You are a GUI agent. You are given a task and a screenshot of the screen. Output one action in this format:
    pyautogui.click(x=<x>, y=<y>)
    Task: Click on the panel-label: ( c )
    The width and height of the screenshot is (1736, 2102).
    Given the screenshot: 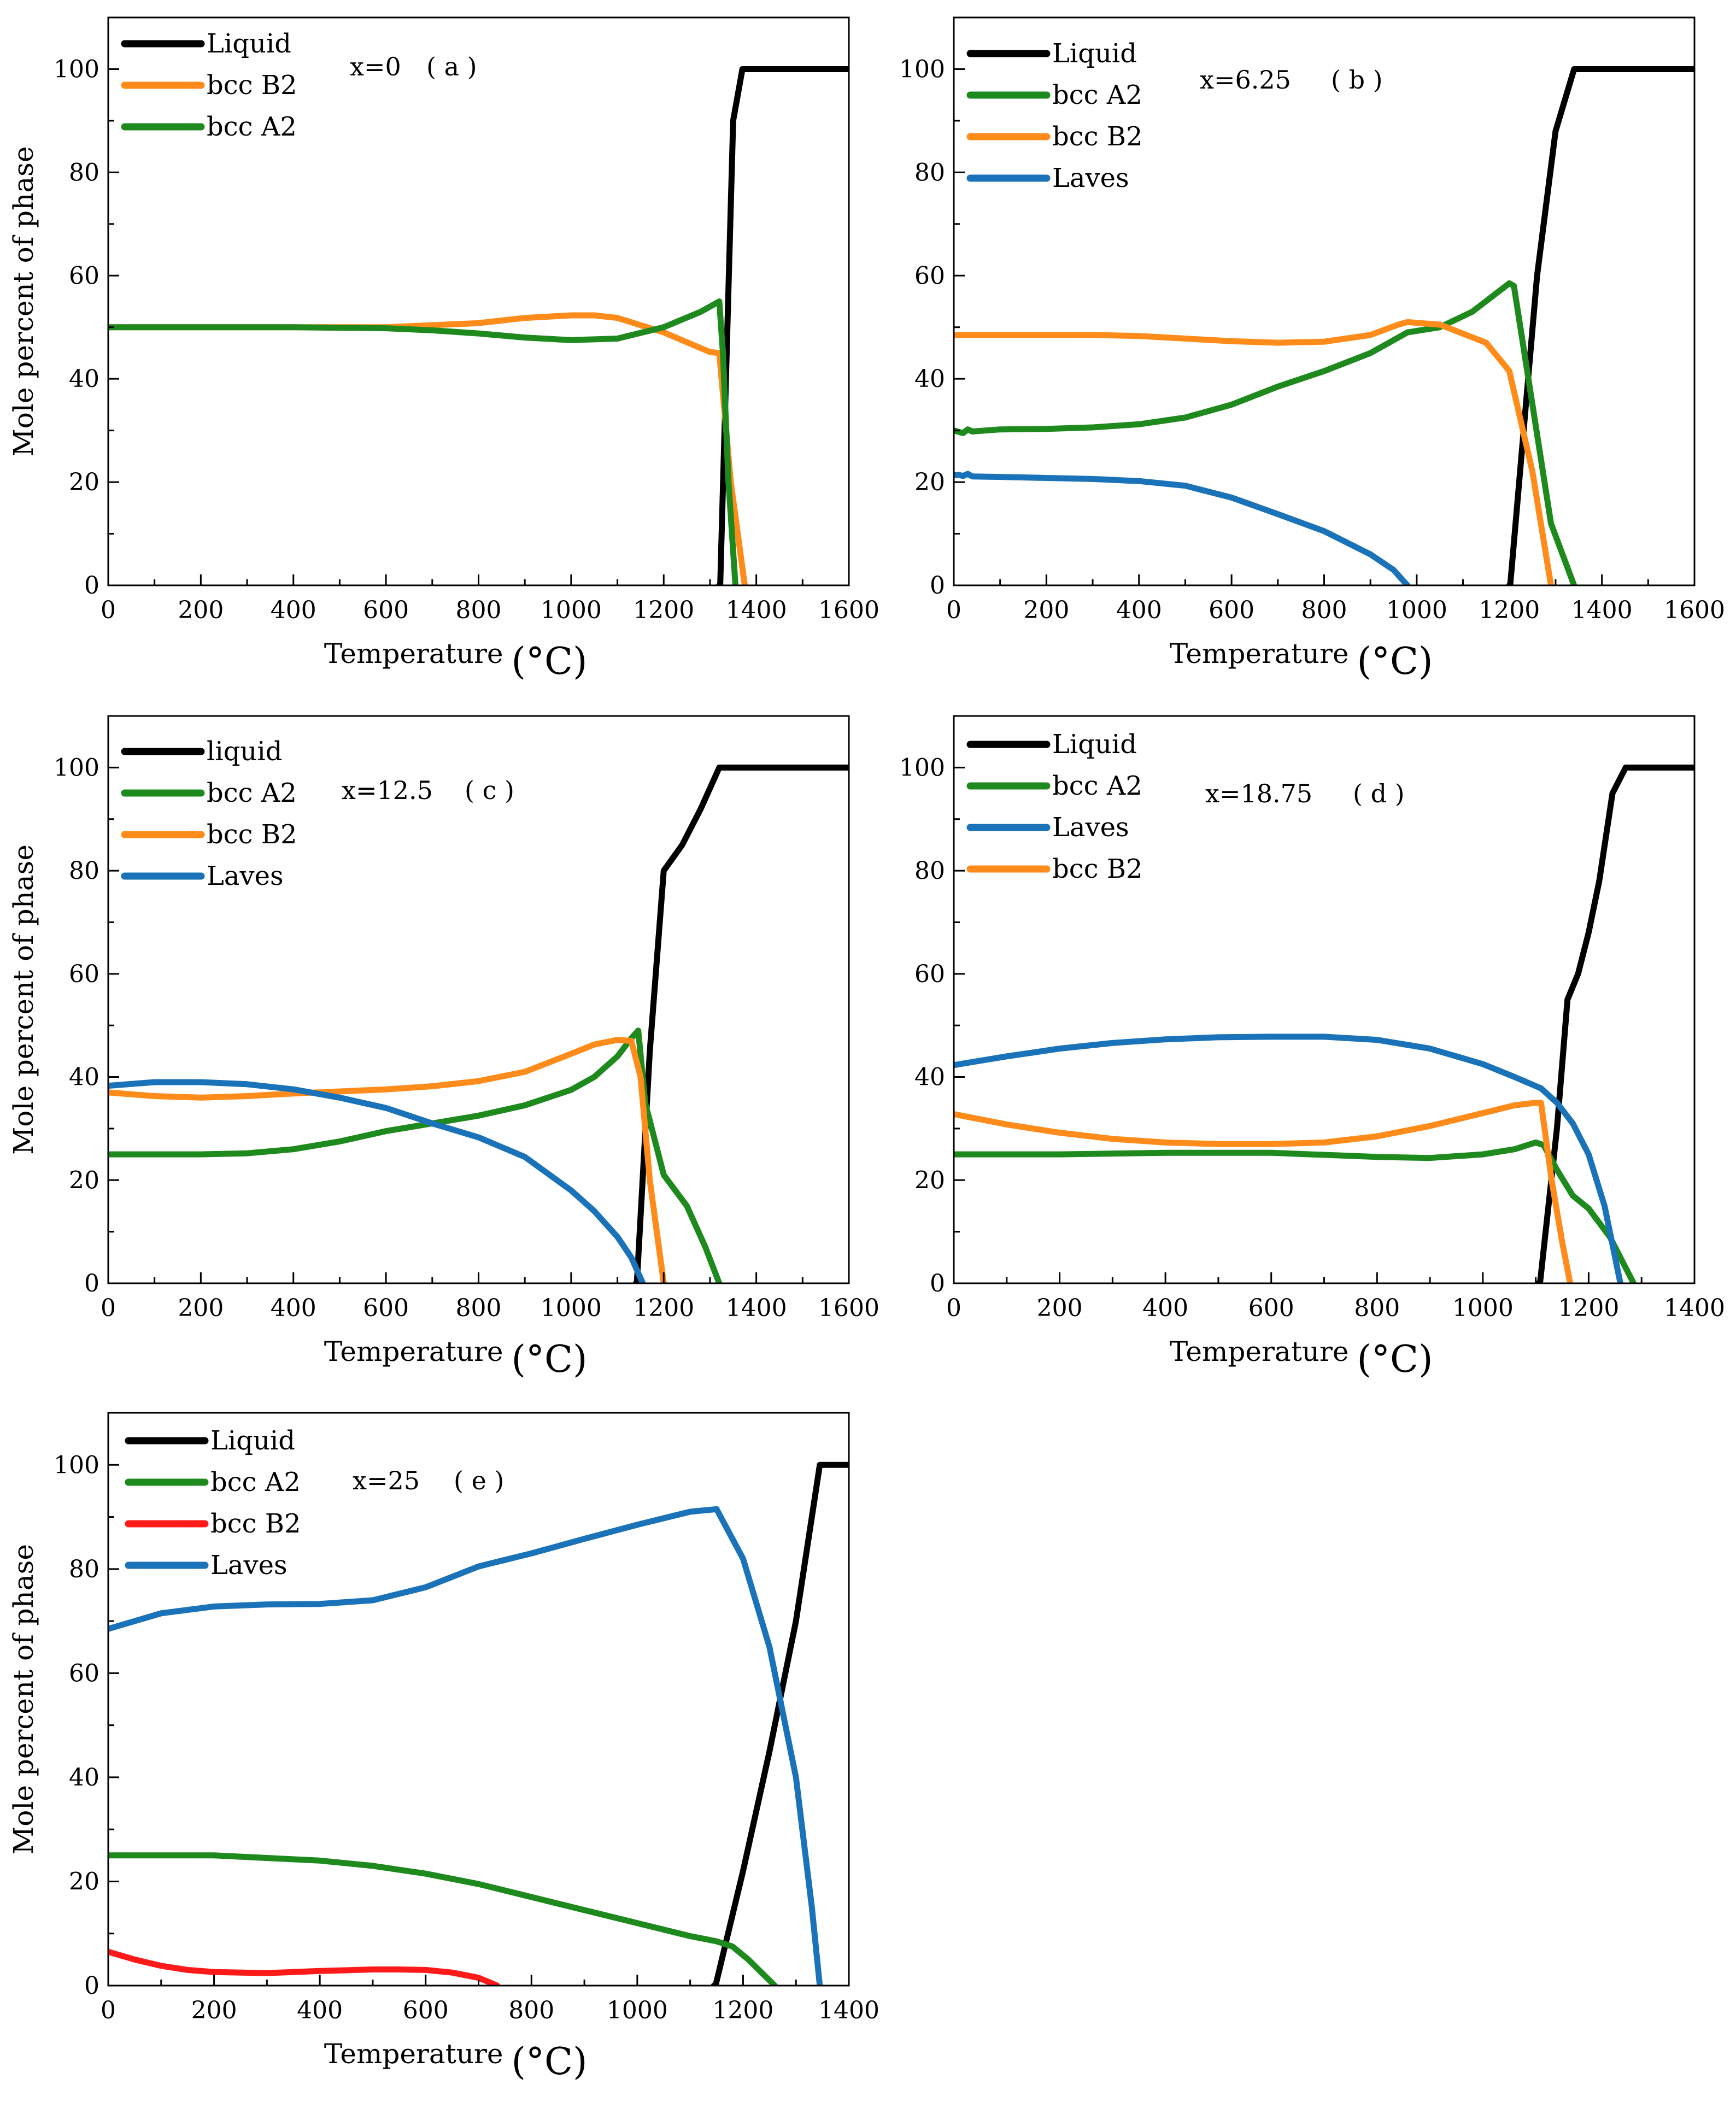 What is the action you would take?
    pyautogui.click(x=489, y=790)
    